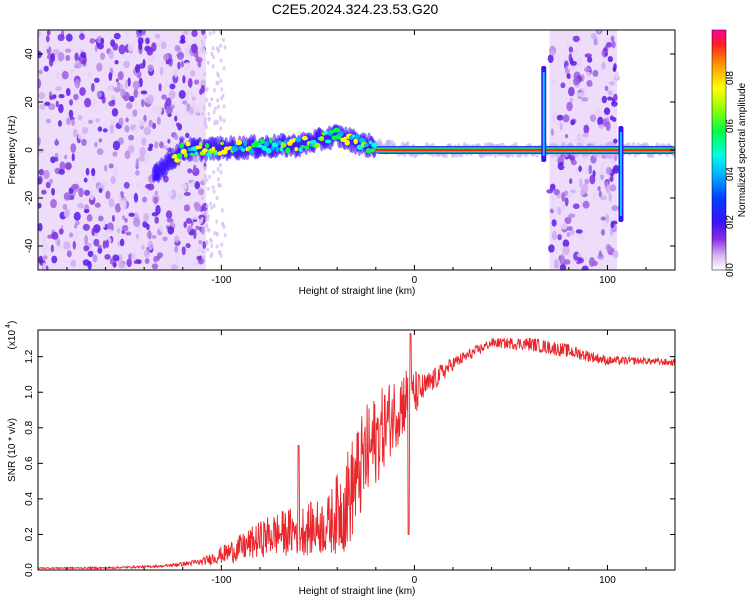 The height and width of the screenshot is (600, 750). Describe the element at coordinates (29, 197) in the screenshot. I see `y-tick-label: -20` at that location.